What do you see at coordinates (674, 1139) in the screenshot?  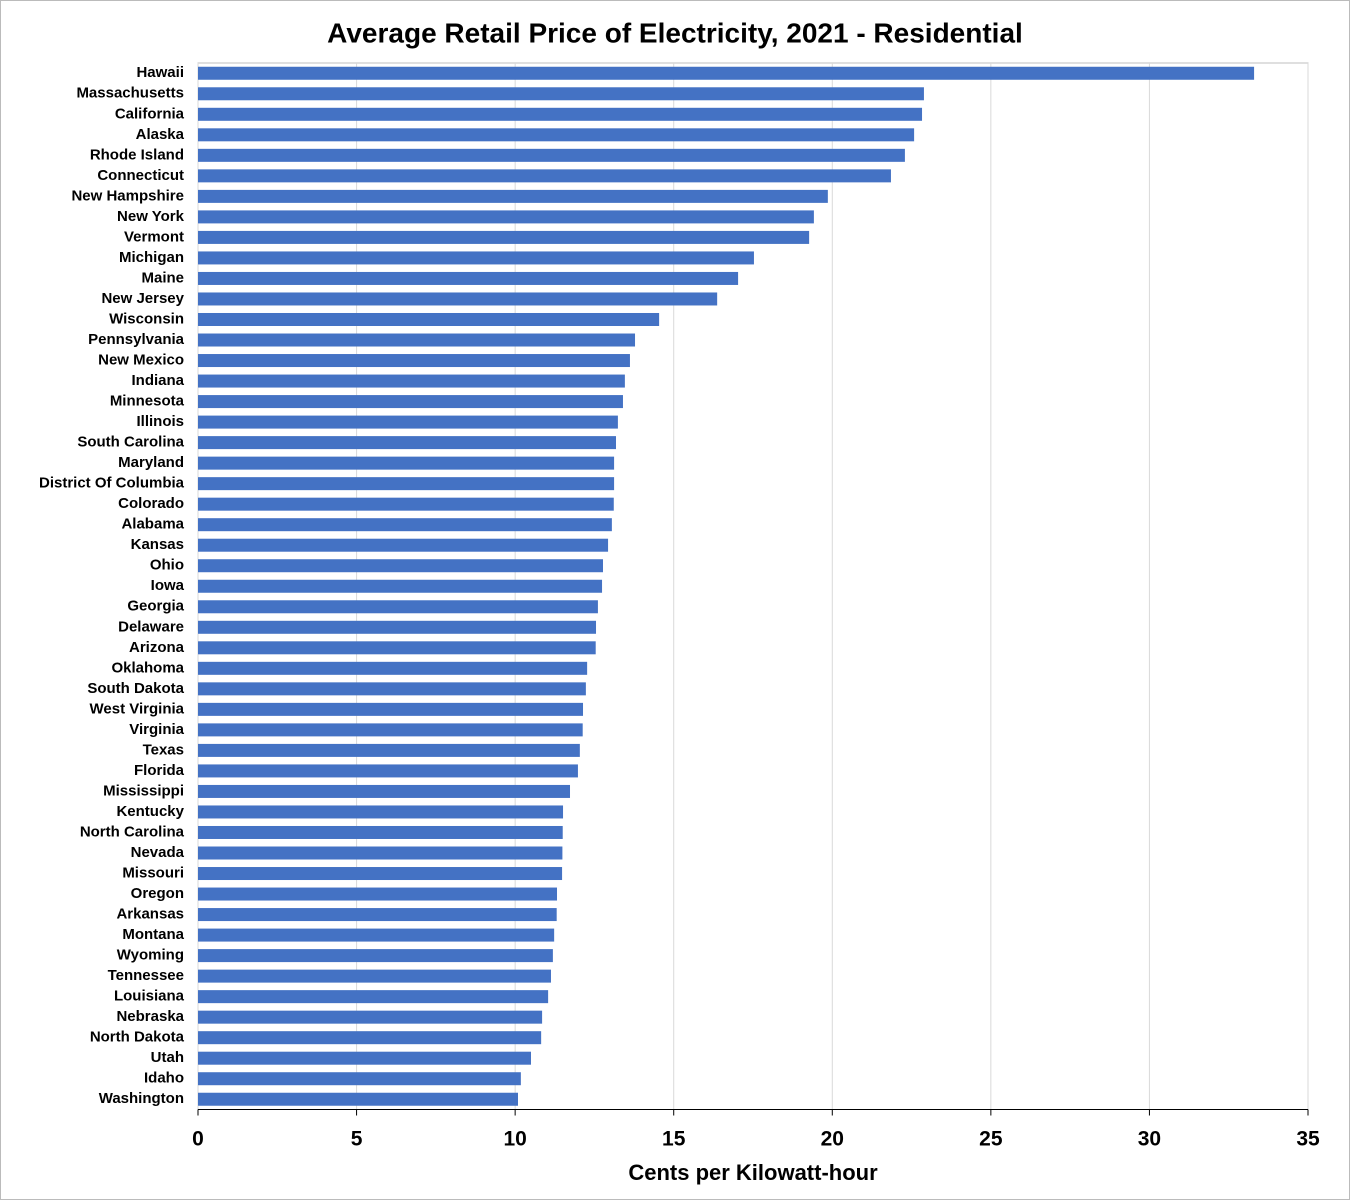 I see `x-tick-label: 15` at bounding box center [674, 1139].